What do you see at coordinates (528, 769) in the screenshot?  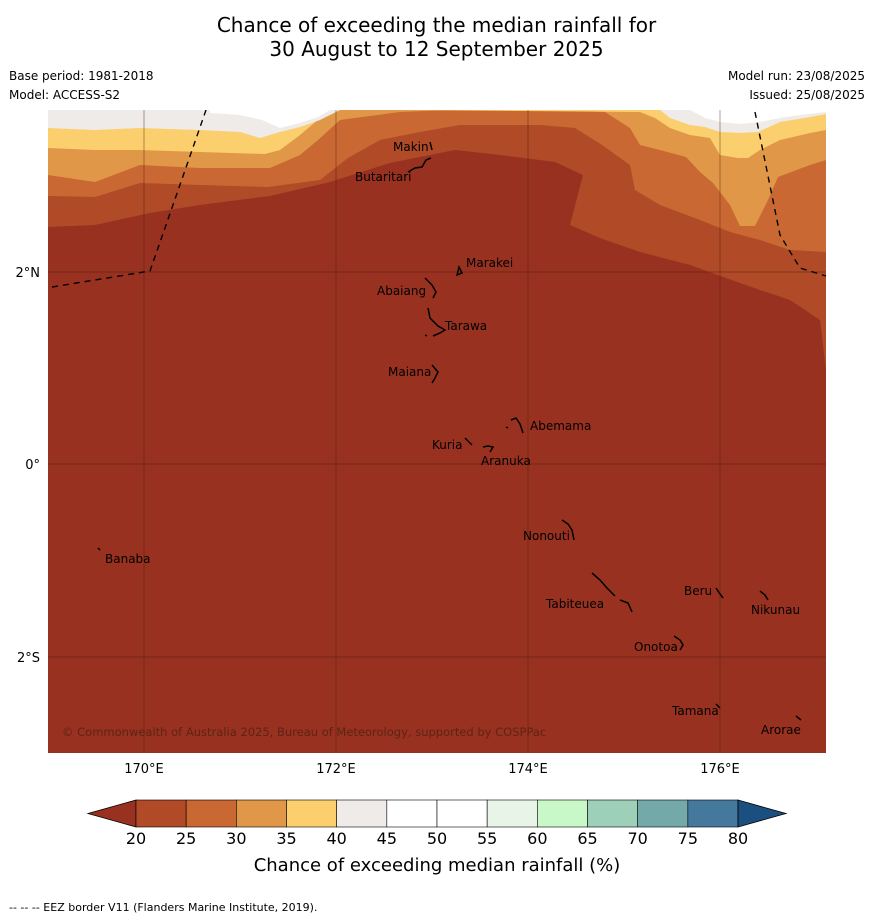 I see `x-tick-174E: 174°E` at bounding box center [528, 769].